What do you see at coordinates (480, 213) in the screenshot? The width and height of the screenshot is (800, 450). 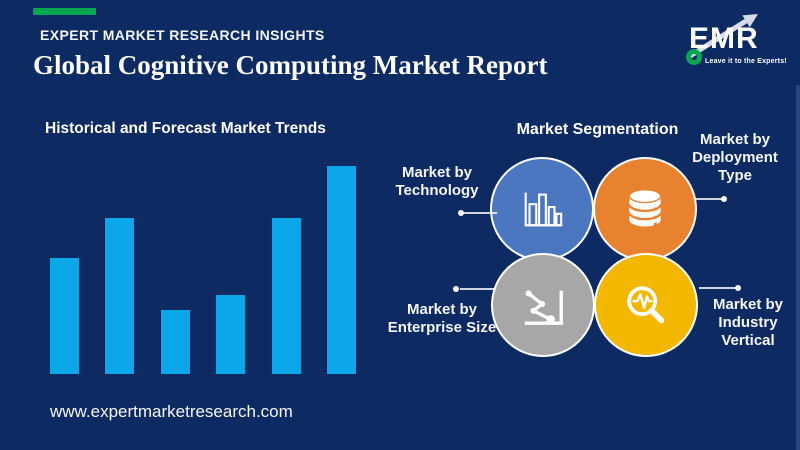 I see `connector-line-technology` at bounding box center [480, 213].